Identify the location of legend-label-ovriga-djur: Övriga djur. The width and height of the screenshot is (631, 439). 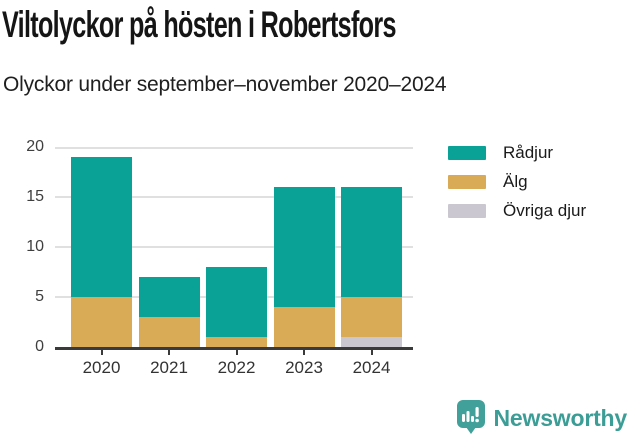
(545, 210).